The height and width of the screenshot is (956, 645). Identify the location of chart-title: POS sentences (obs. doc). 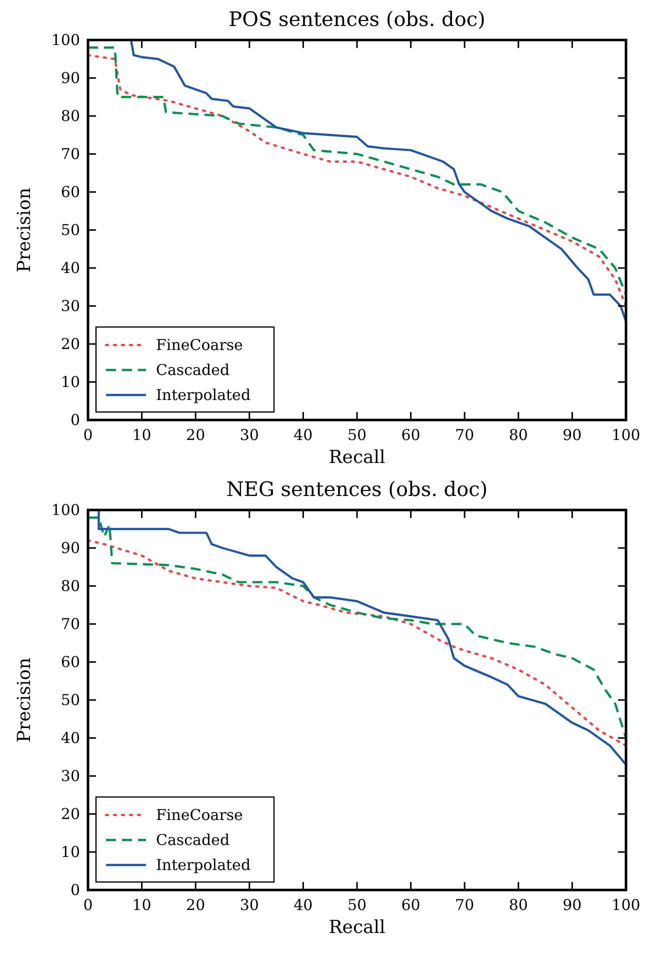
(357, 19).